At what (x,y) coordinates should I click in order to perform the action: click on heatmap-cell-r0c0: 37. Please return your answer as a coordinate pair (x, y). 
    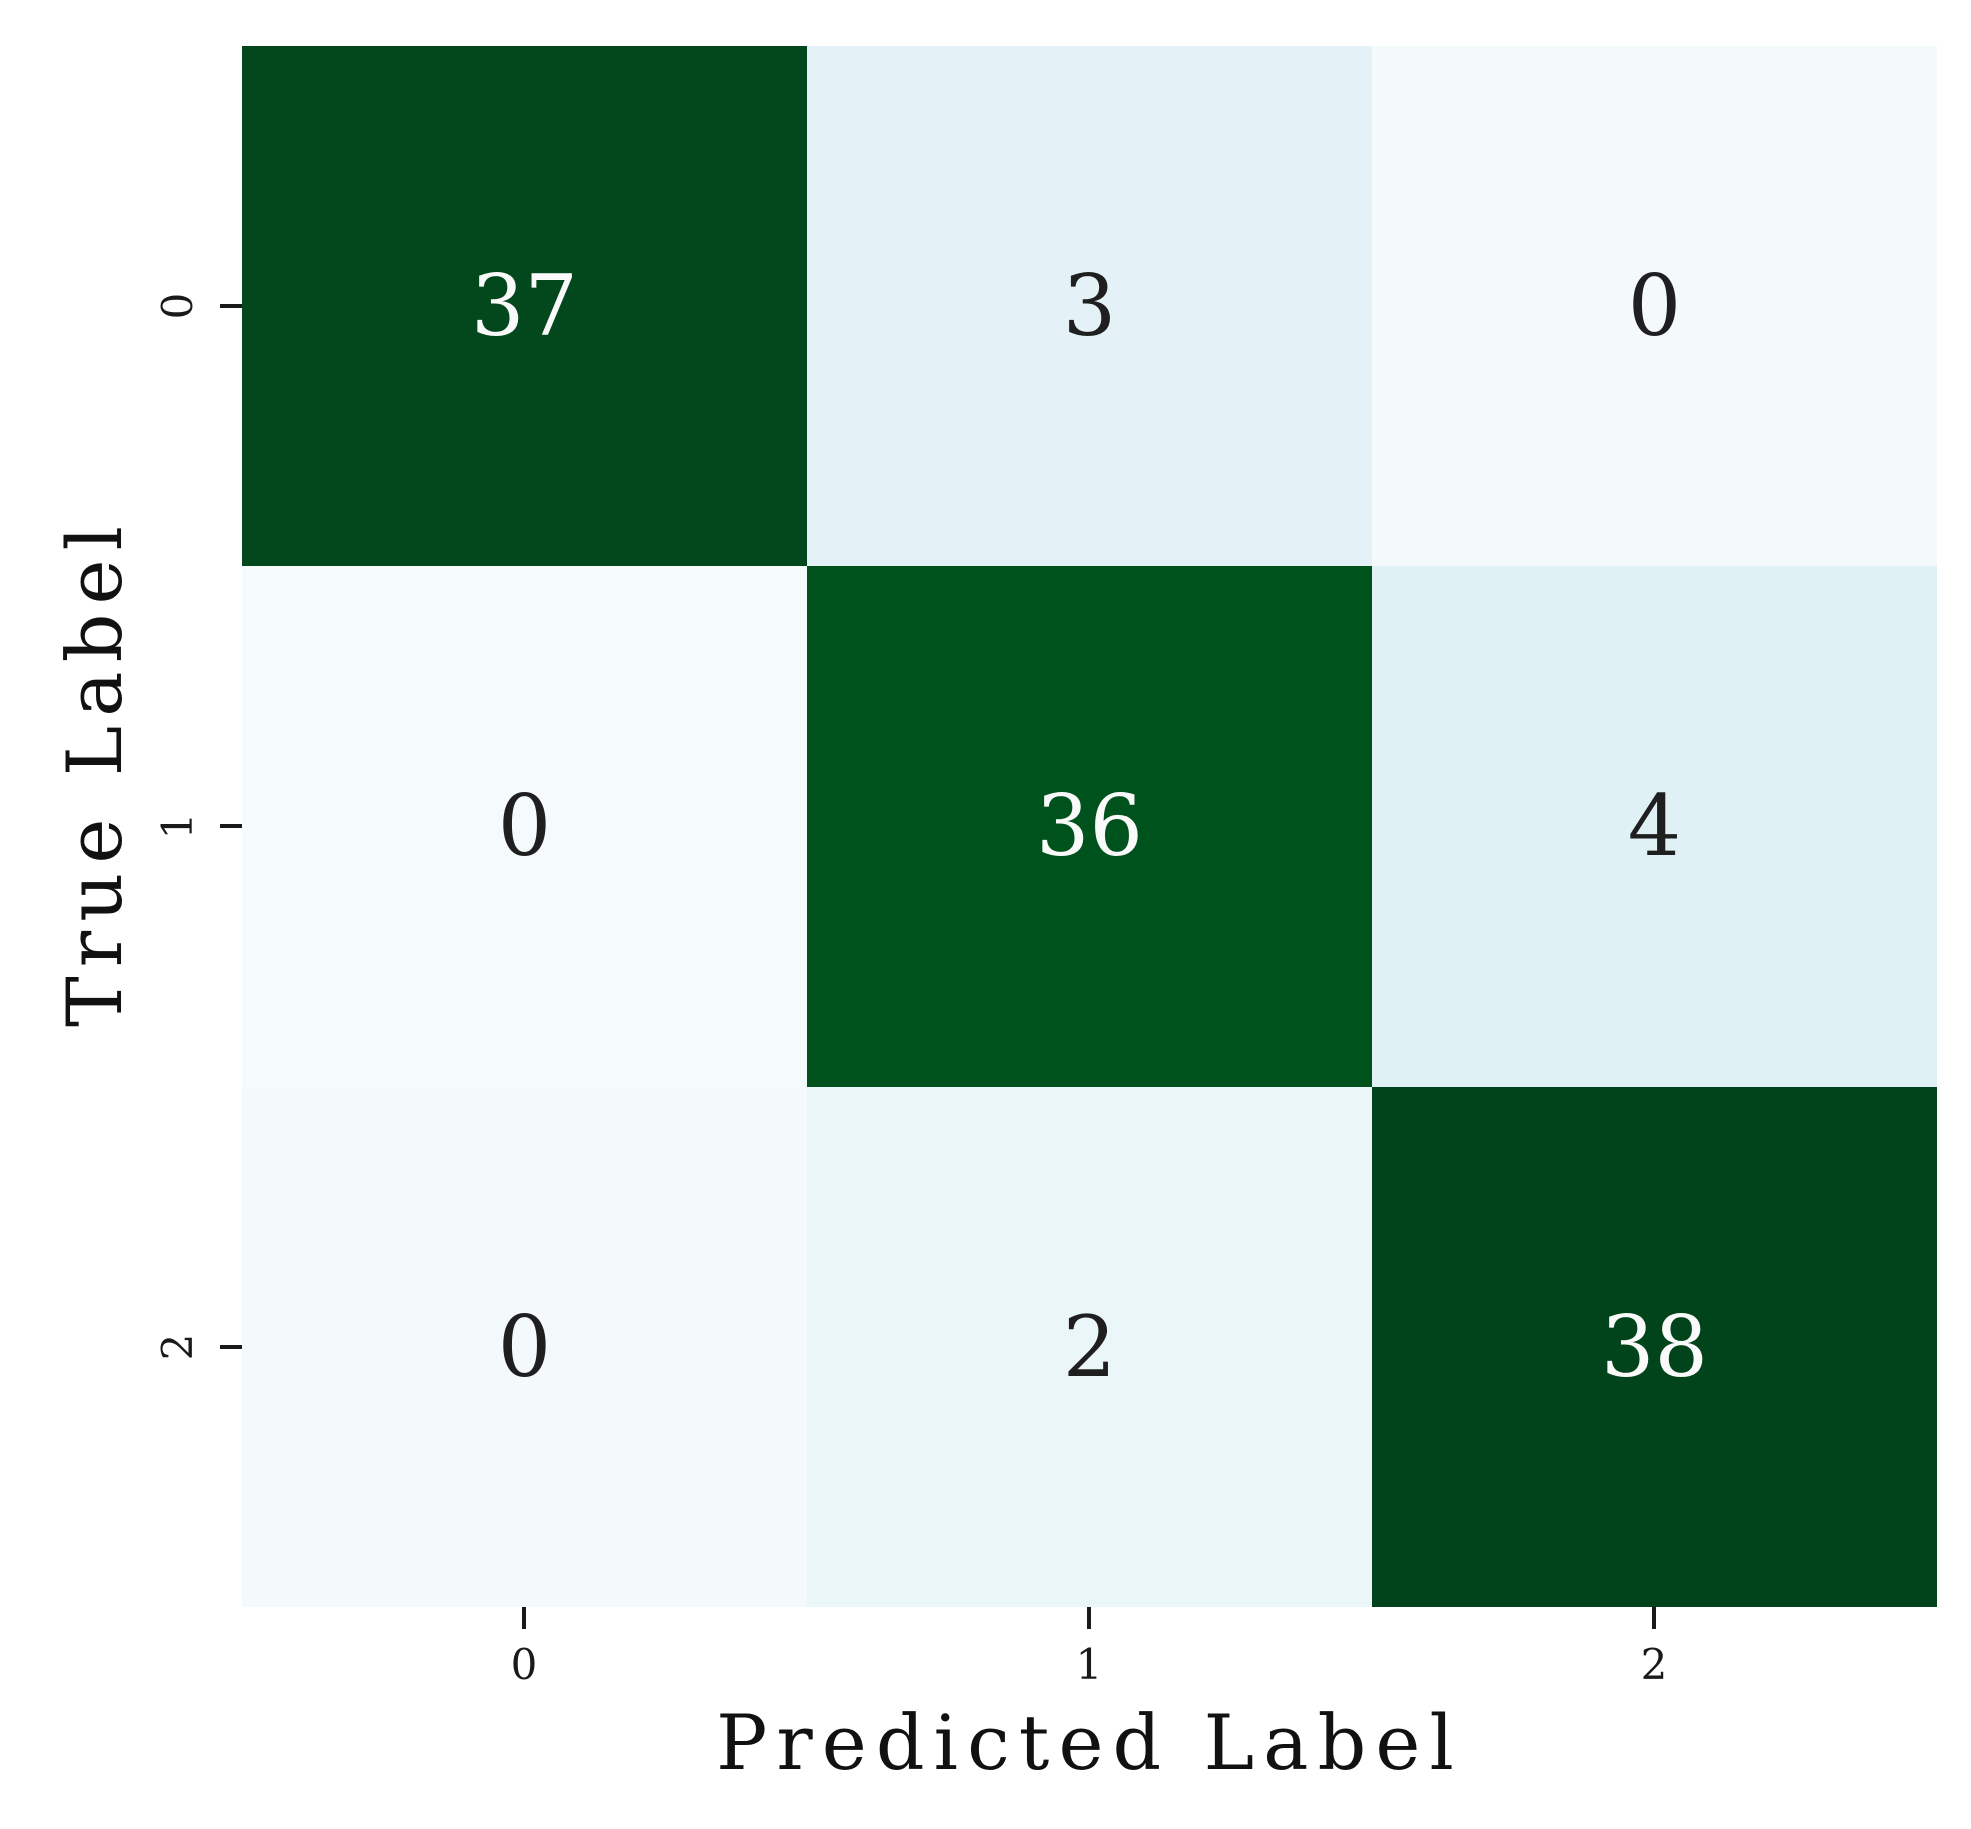
    Looking at the image, I should click on (524, 306).